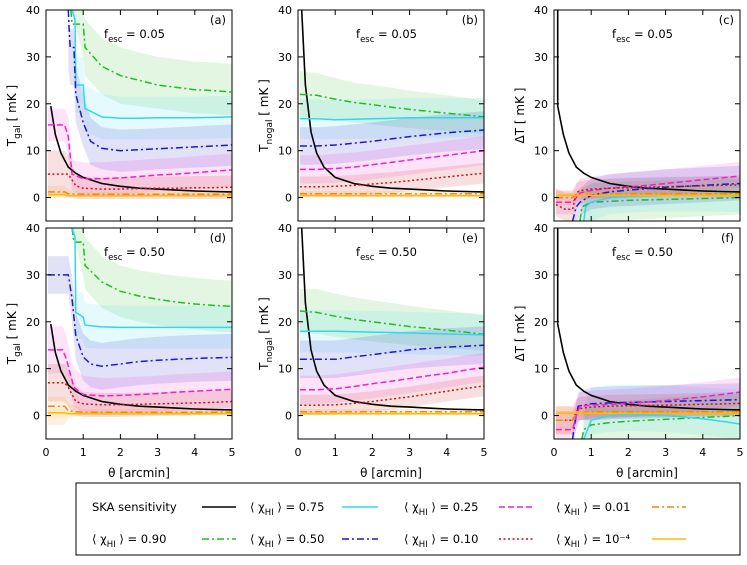 Image resolution: width=747 pixels, height=565 pixels. What do you see at coordinates (441, 541) in the screenshot?
I see `legend-label: ⟨ χHI ⟩ = 0.10` at bounding box center [441, 541].